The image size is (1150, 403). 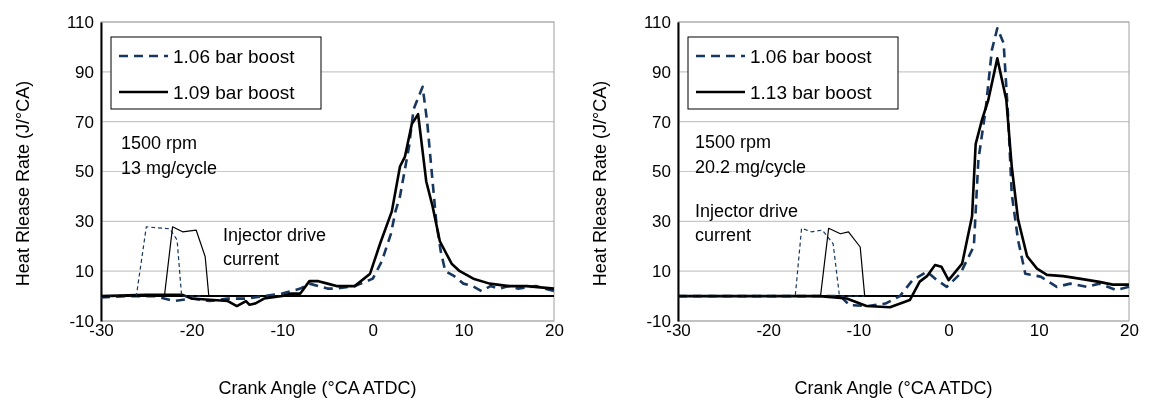 I want to click on annotation: 13 mg/cycle, so click(x=169, y=168).